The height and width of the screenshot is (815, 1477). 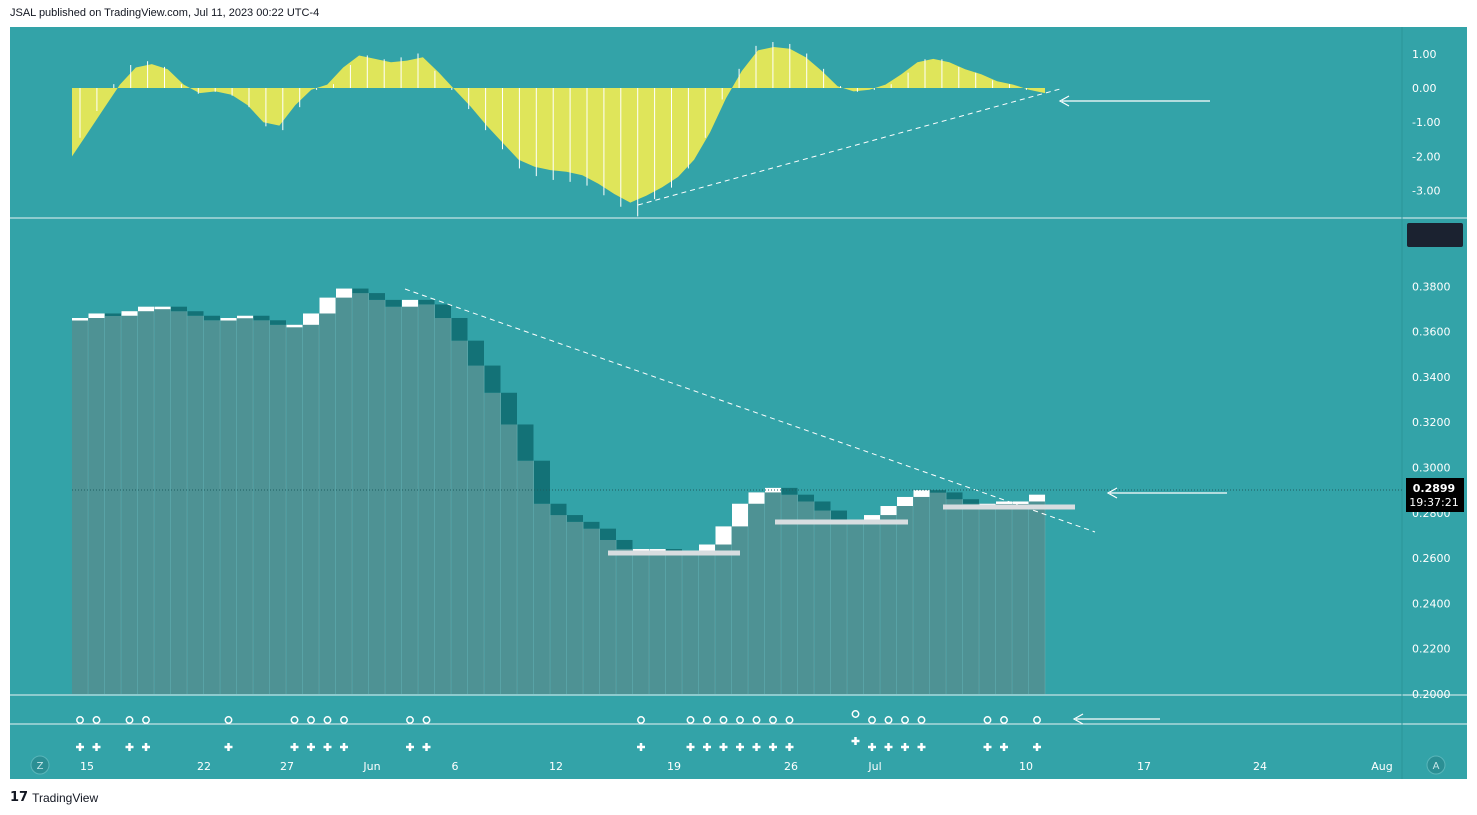 I want to click on time-tick-label: 27, so click(x=287, y=766).